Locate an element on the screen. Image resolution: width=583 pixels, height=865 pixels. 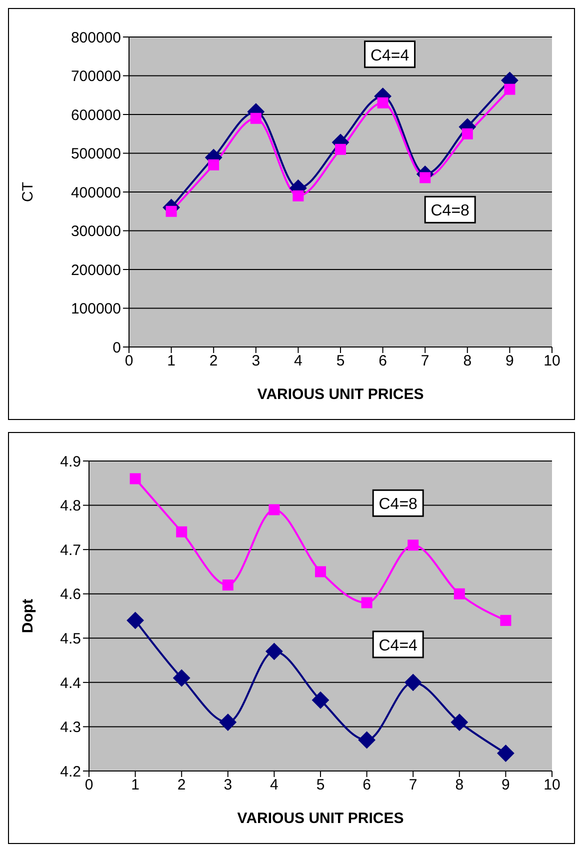
y-tick-label: 200000 is located at coordinates (95, 270).